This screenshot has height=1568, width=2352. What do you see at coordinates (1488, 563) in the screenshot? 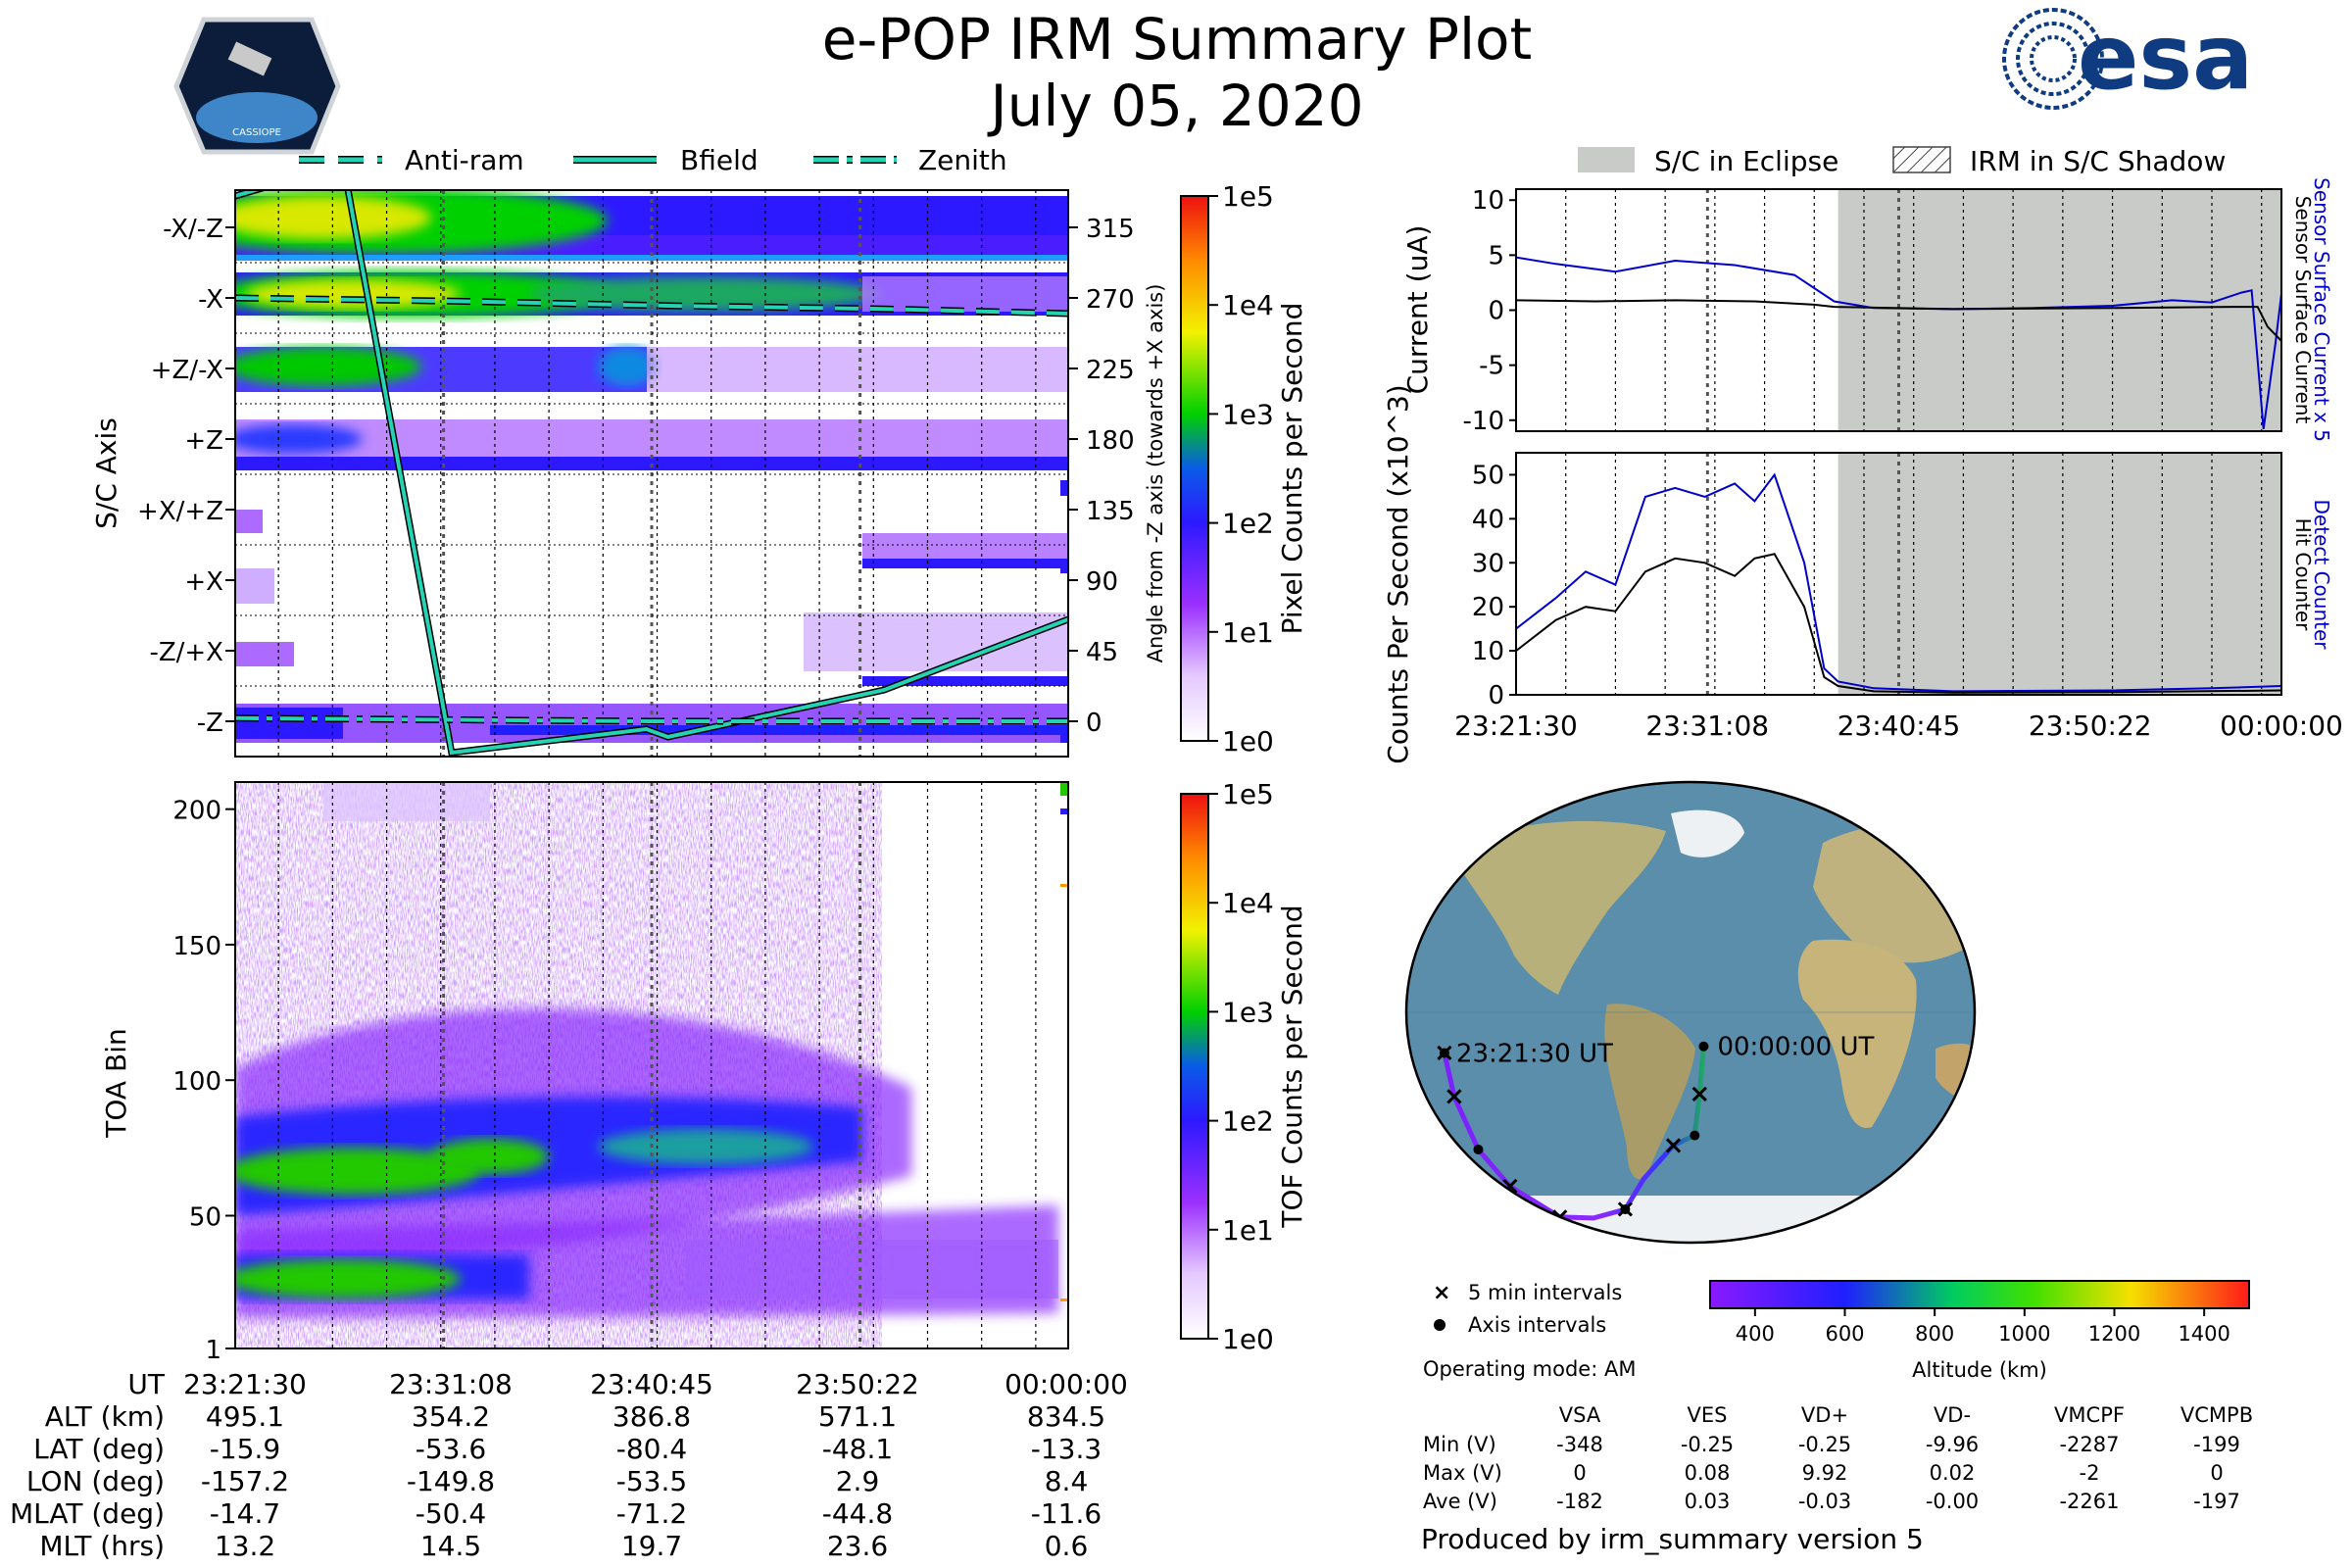
I see `counts-tick-label: 30` at bounding box center [1488, 563].